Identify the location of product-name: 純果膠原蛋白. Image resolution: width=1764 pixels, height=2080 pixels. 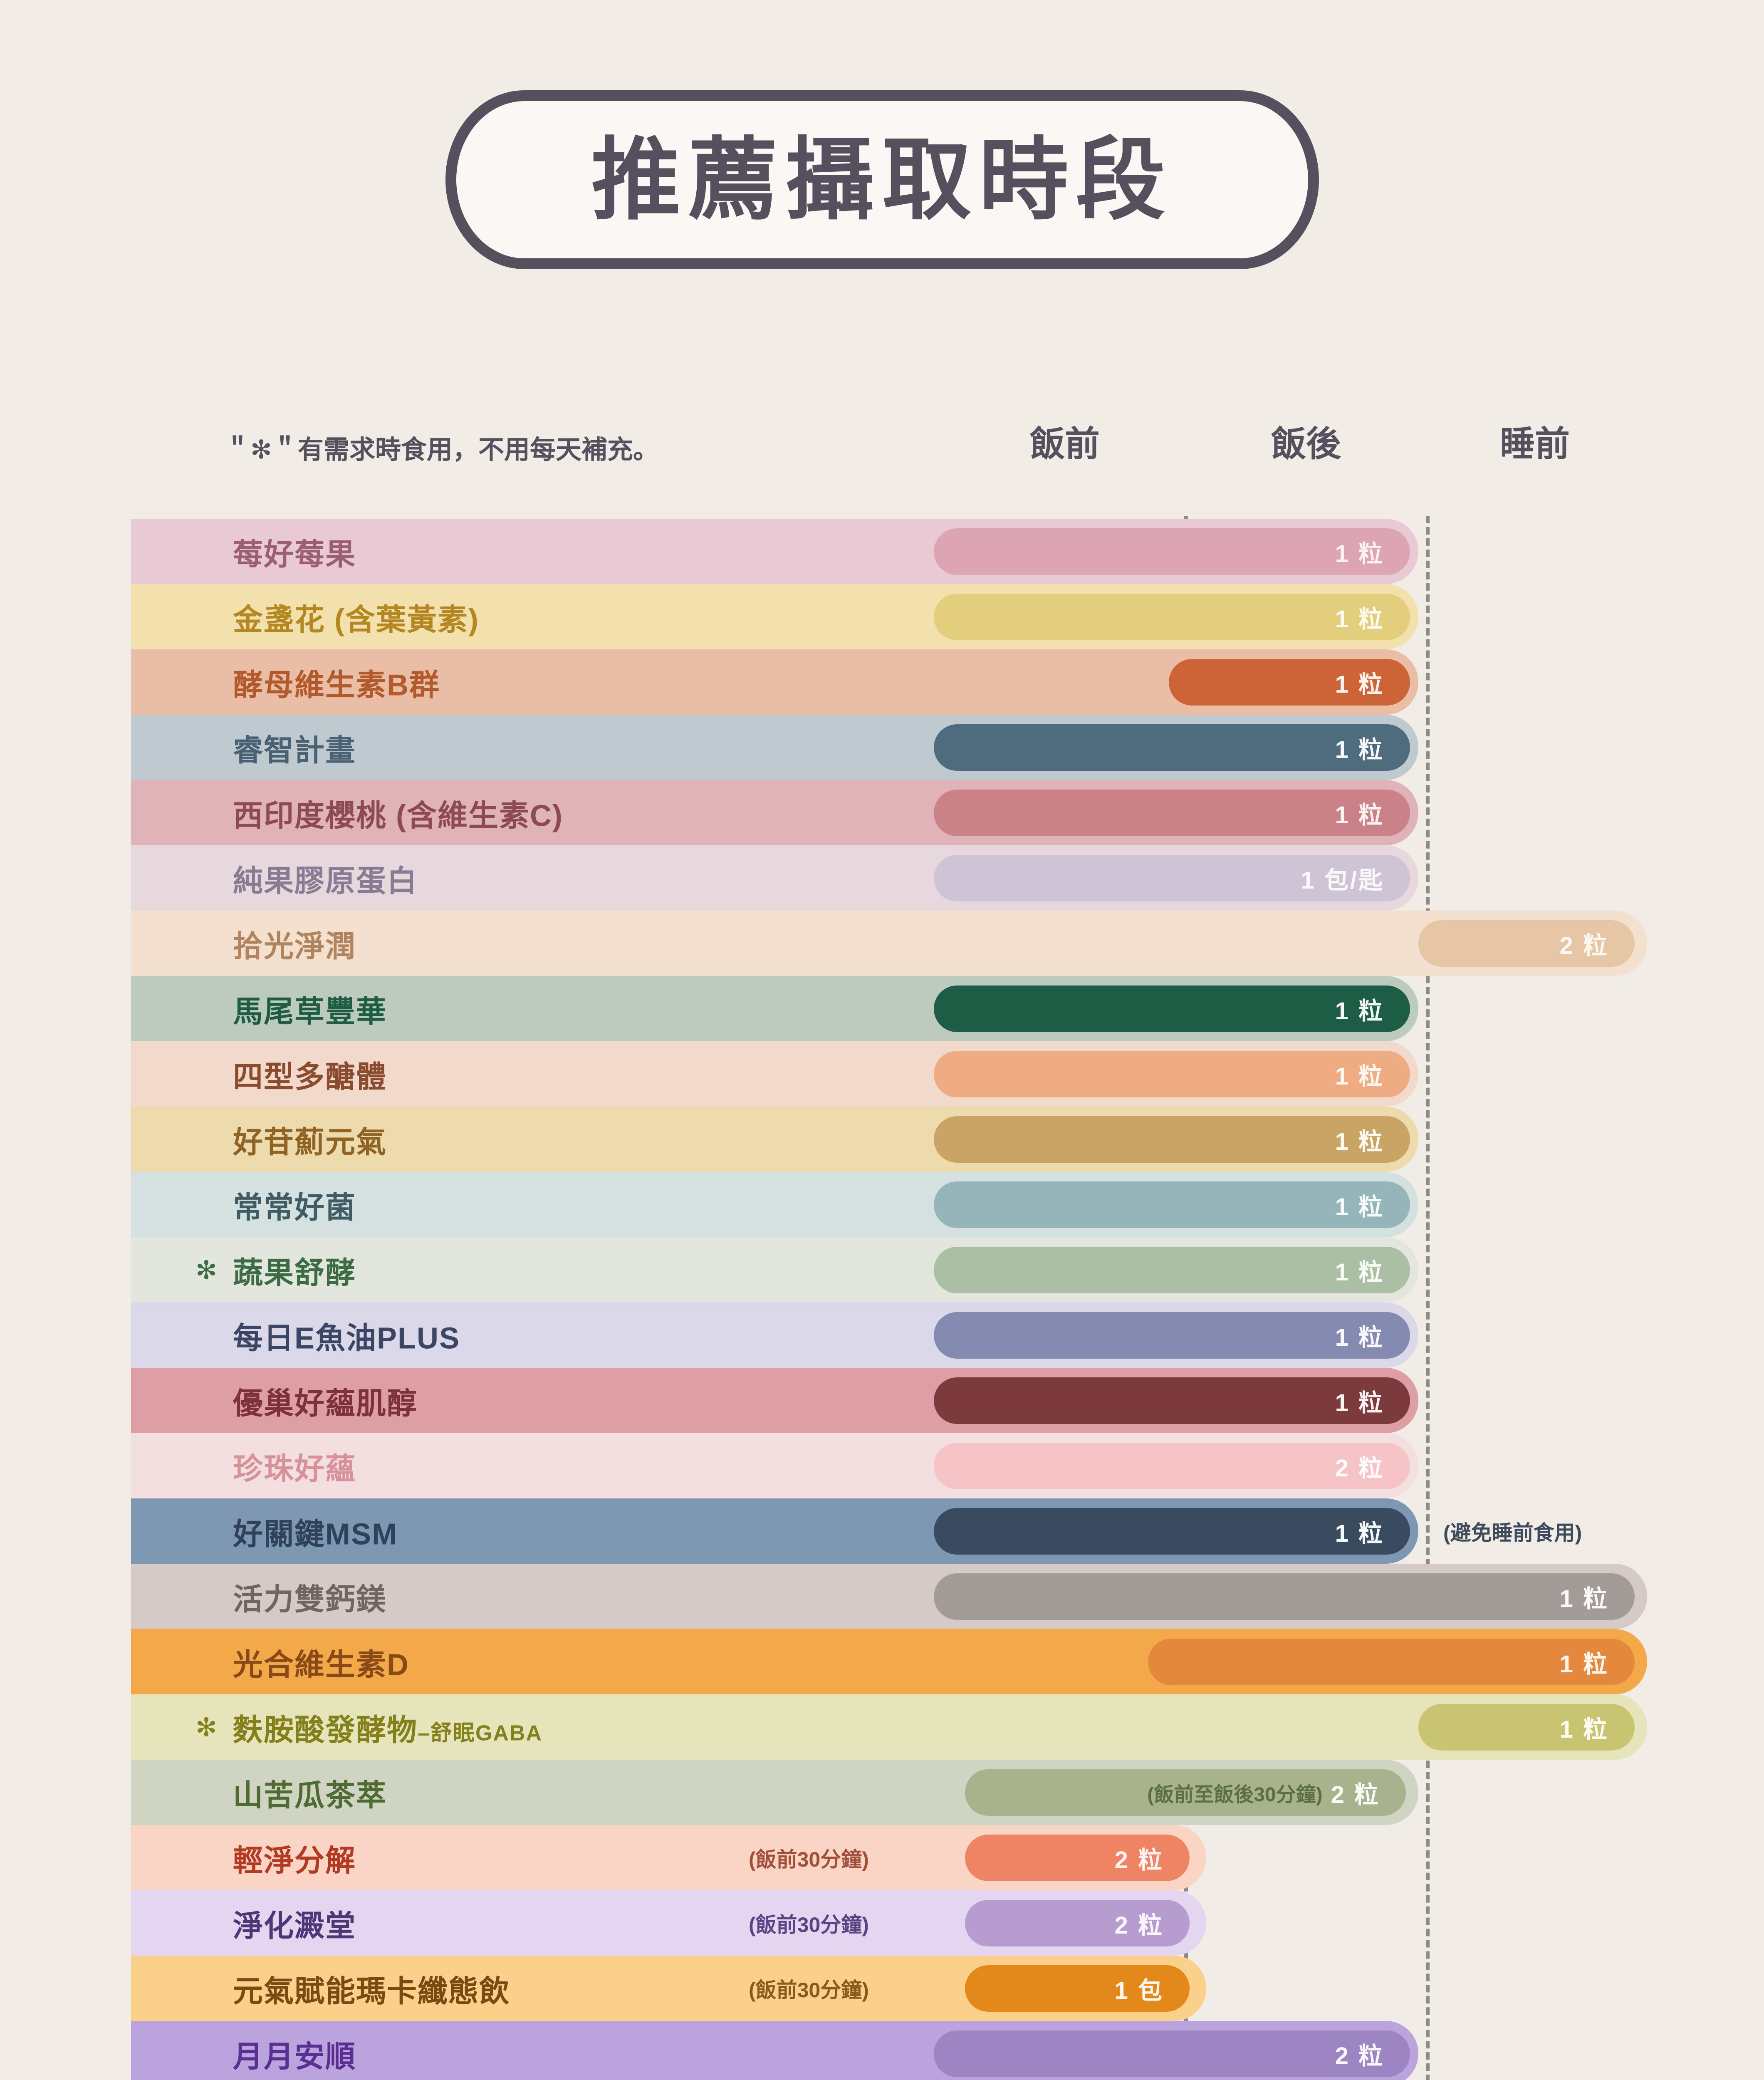
(325, 881).